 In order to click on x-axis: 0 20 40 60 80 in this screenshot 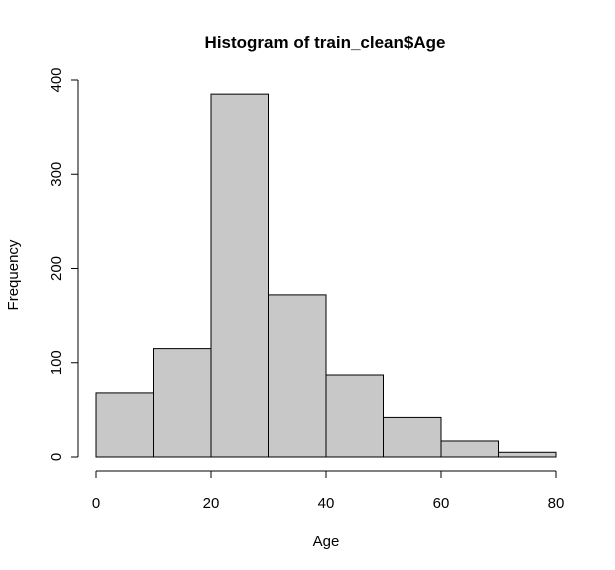, I will do `click(328, 491)`.